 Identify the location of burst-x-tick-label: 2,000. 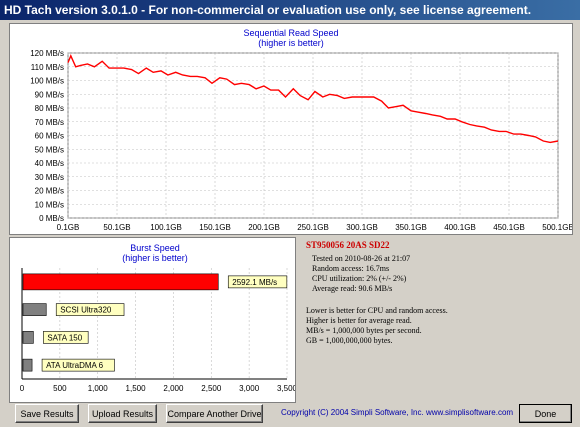
(173, 388).